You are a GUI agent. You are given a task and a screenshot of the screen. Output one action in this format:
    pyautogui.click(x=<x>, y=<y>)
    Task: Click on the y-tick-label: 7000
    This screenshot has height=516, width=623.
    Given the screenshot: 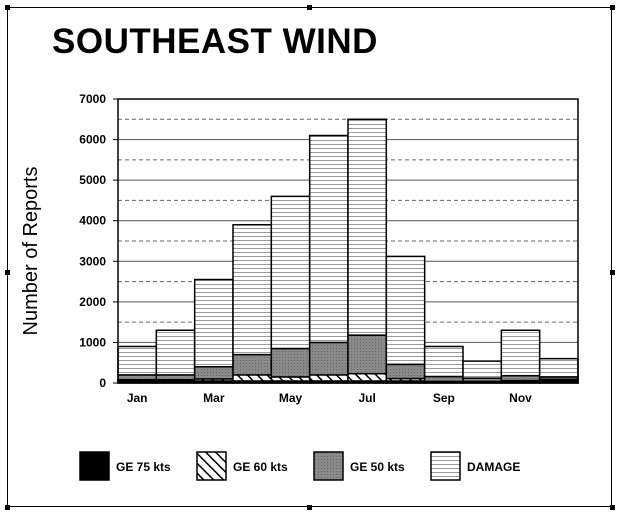 What is the action you would take?
    pyautogui.click(x=92, y=99)
    